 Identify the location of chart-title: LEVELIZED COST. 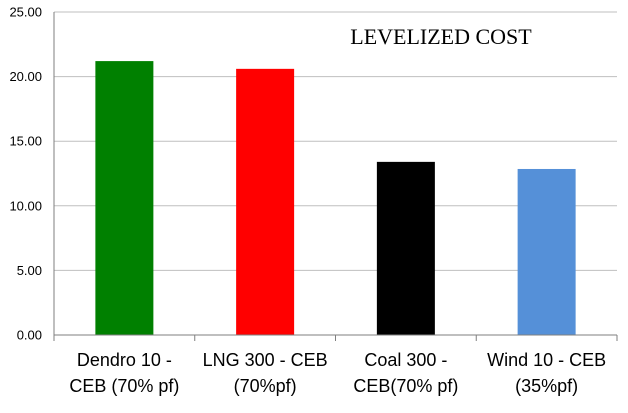
(441, 36).